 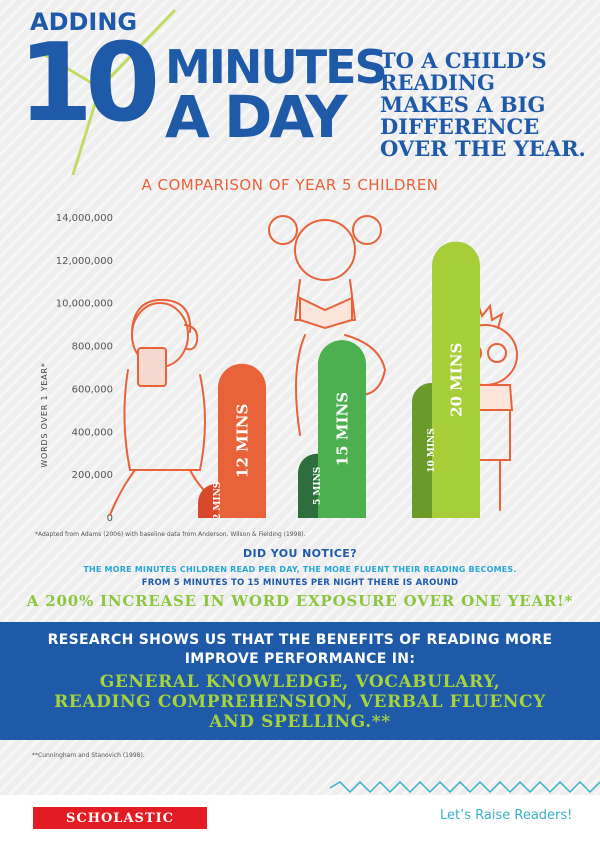 I want to click on bar-label: 12 MINS, so click(x=242, y=441).